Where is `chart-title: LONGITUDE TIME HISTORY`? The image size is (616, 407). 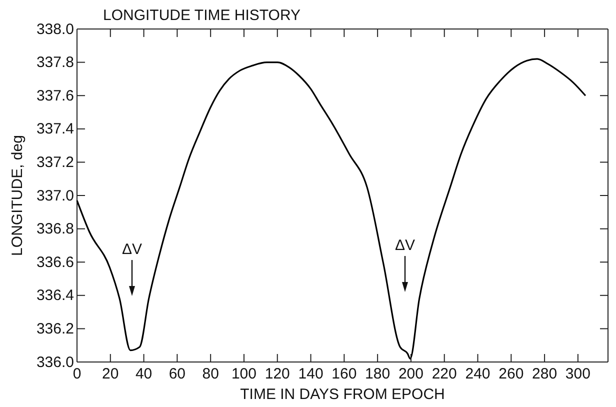
chart-title: LONGITUDE TIME HISTORY is located at coordinates (202, 15).